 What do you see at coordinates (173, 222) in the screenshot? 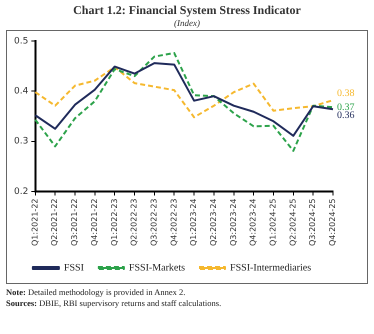
I see `x-tick-label: Q4:2022-23` at bounding box center [173, 222].